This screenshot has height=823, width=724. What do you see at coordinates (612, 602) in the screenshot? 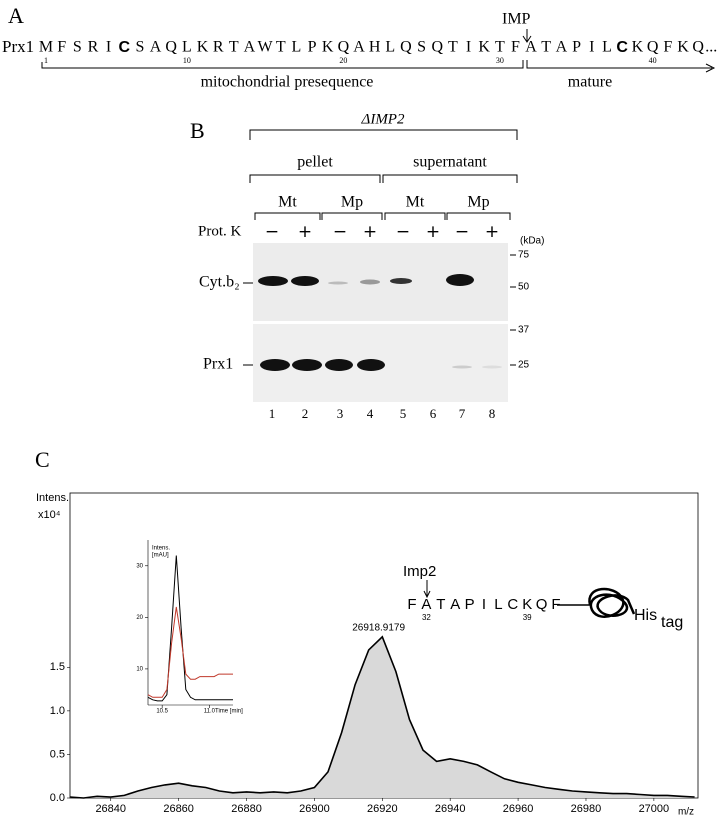
I see `protein-coil` at bounding box center [612, 602].